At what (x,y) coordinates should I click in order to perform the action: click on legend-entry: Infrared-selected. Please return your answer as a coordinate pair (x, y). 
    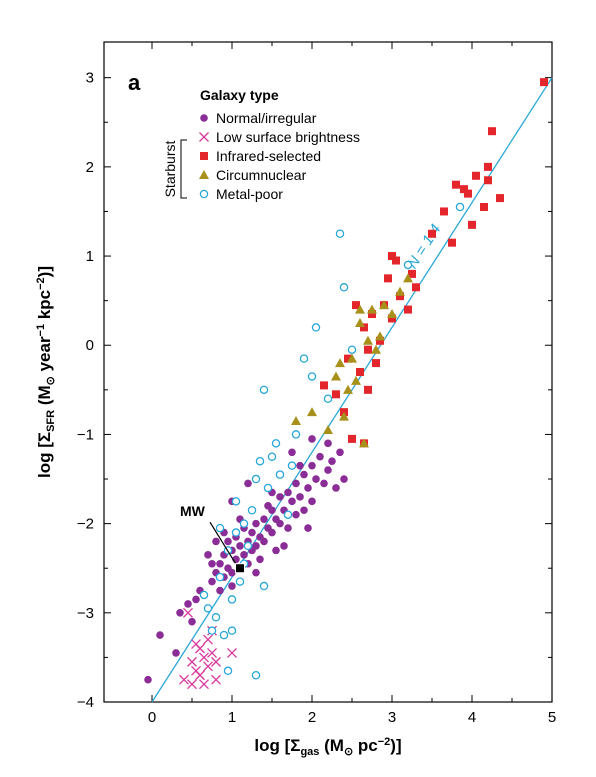
    Looking at the image, I should click on (260, 156).